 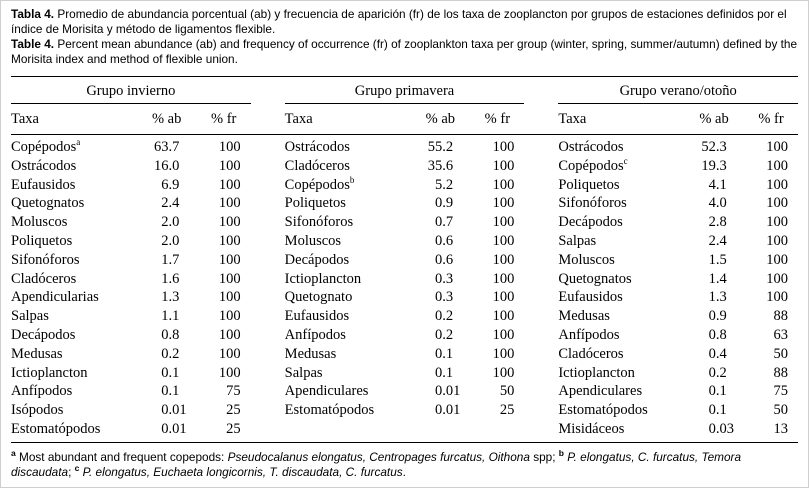 I want to click on group-header-2: Grupo verano/otoño Taxa % ab % fr, so click(x=678, y=105).